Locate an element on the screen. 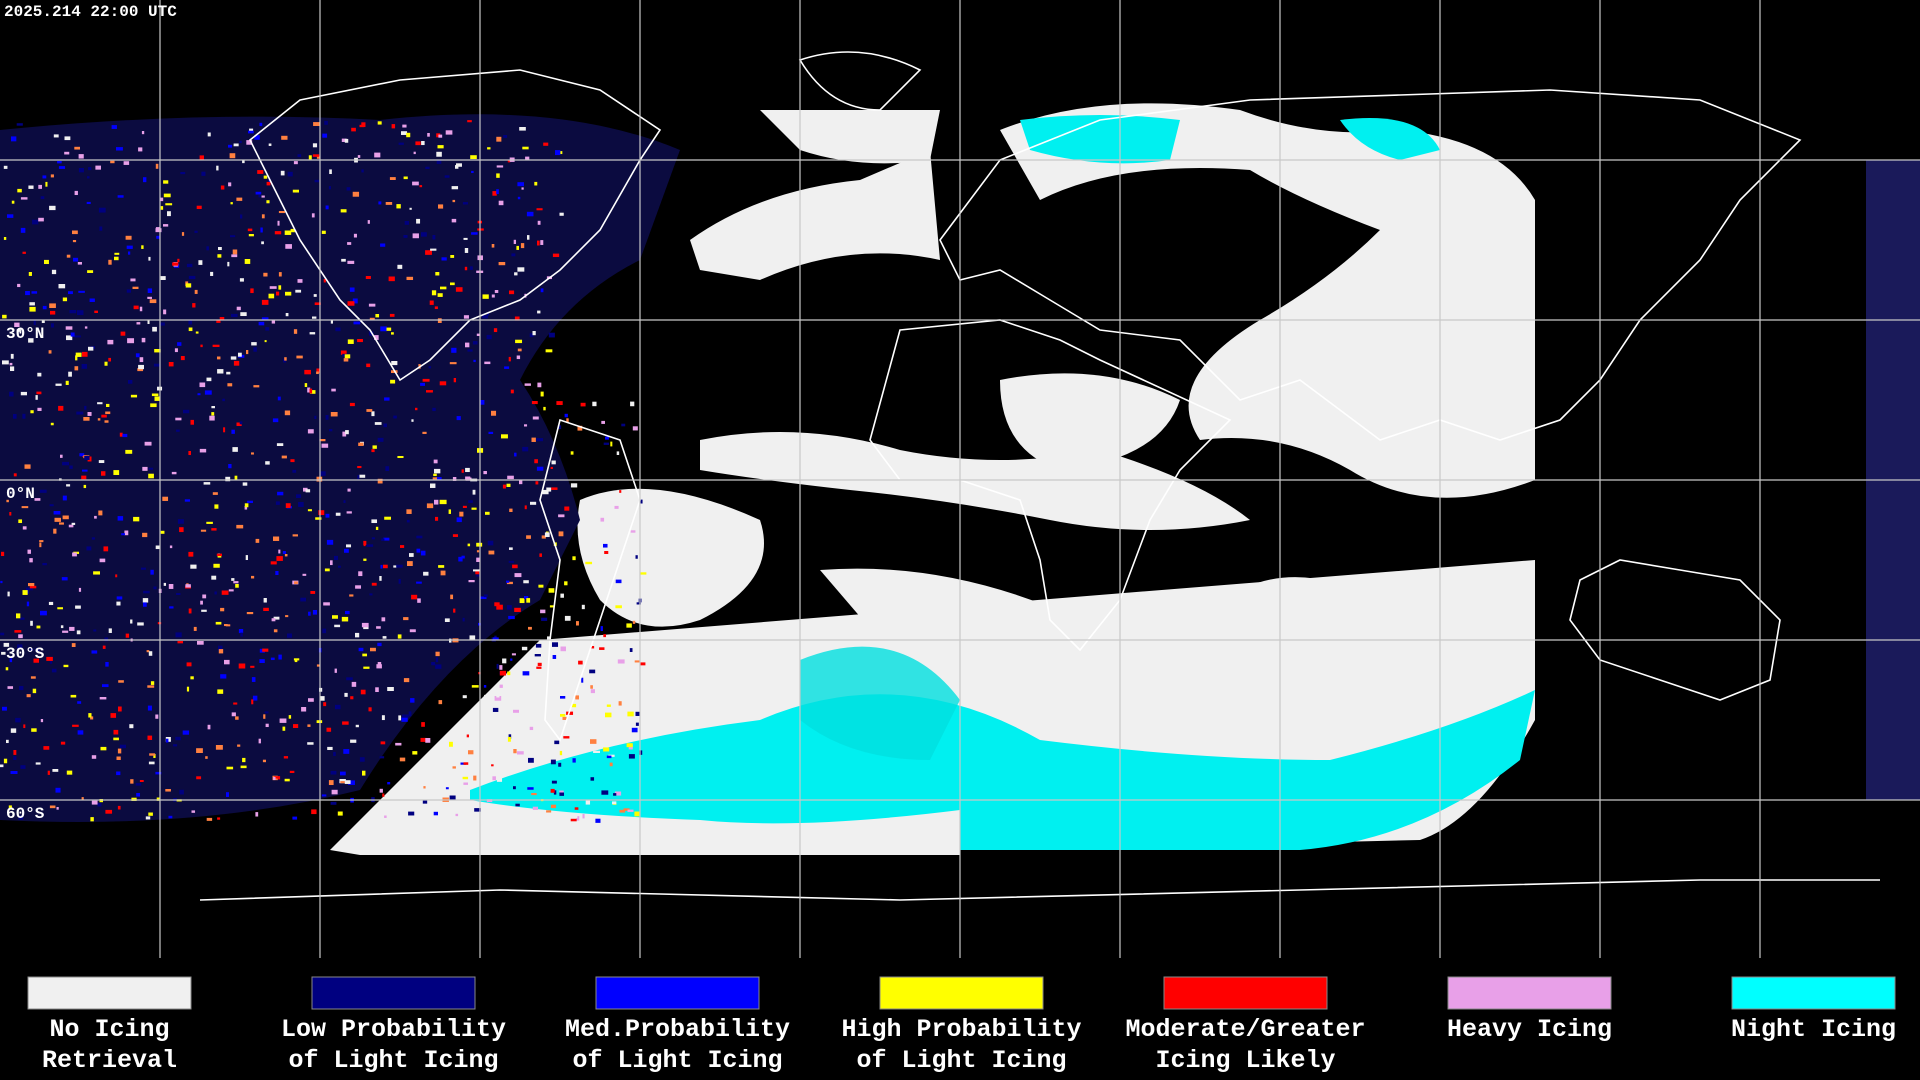  cloud-region is located at coordinates (670, 557).